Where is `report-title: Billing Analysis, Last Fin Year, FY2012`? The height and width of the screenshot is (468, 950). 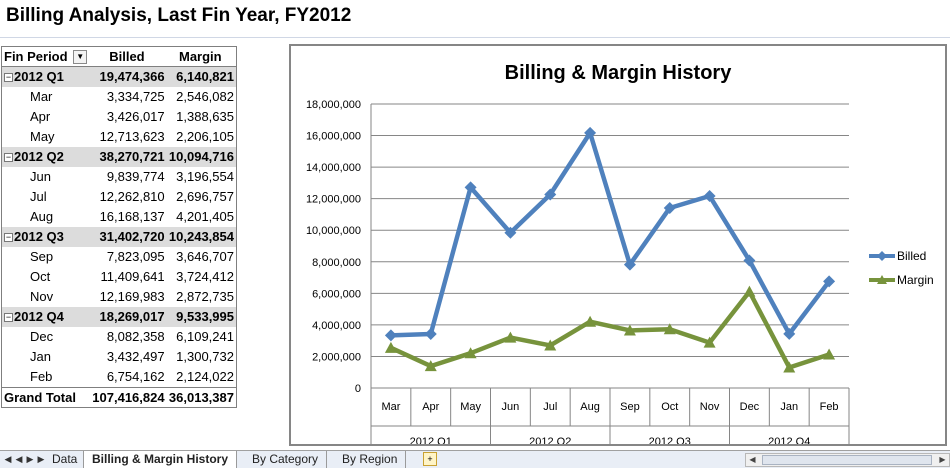 report-title: Billing Analysis, Last Fin Year, FY2012 is located at coordinates (179, 15).